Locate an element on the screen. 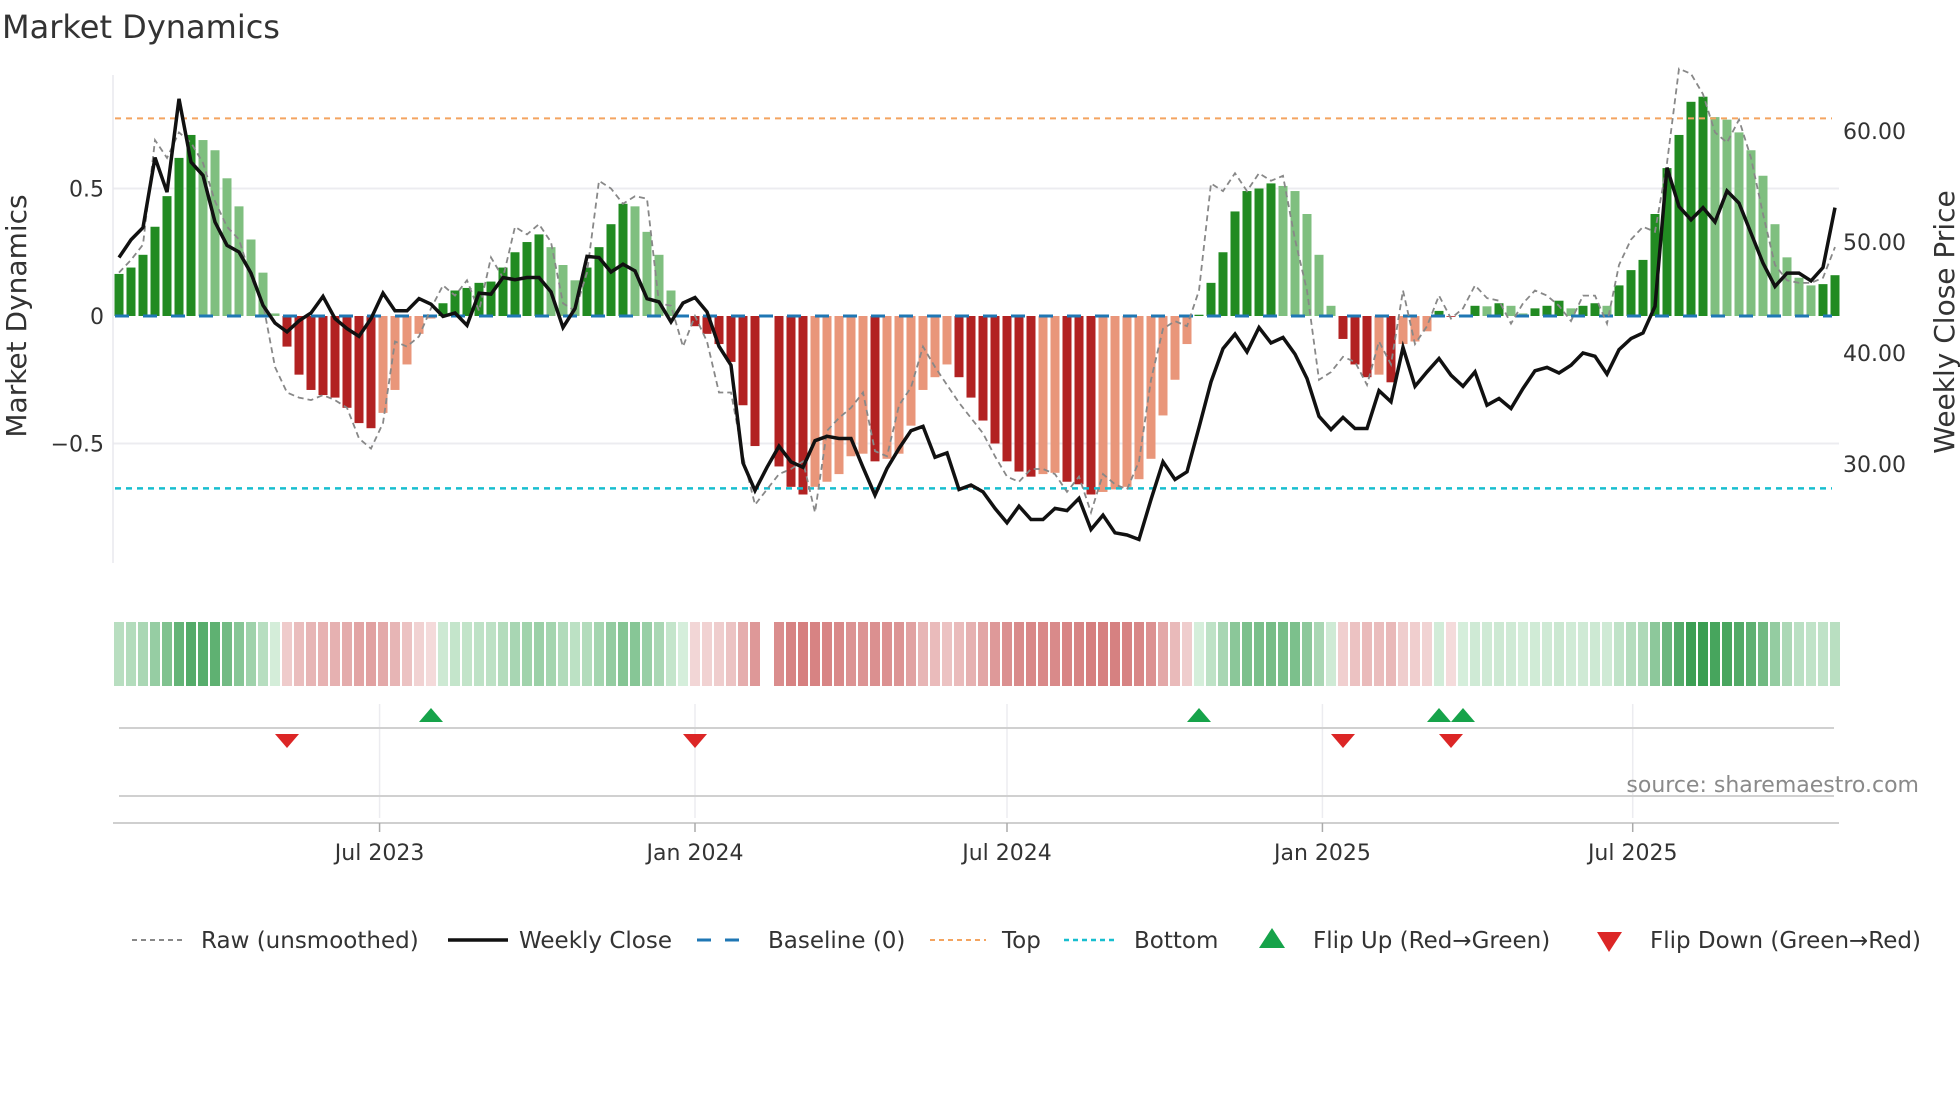  legend-item-close: Weekly Close is located at coordinates (560, 941).